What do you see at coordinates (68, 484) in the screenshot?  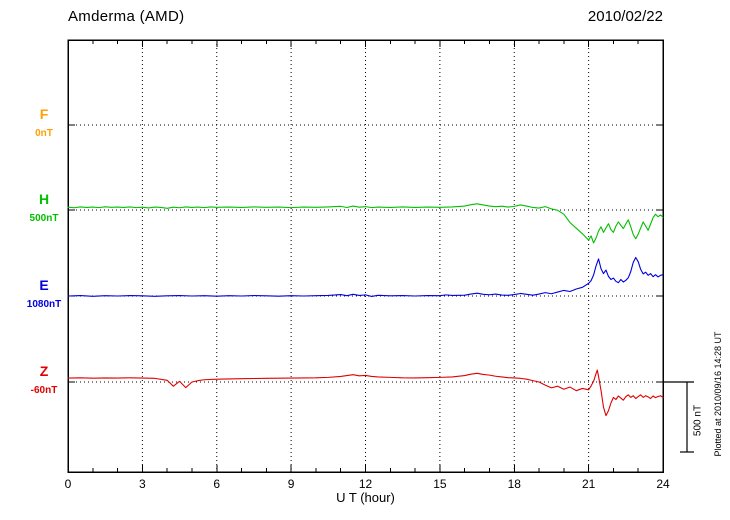 I see `x-tick-label: 0` at bounding box center [68, 484].